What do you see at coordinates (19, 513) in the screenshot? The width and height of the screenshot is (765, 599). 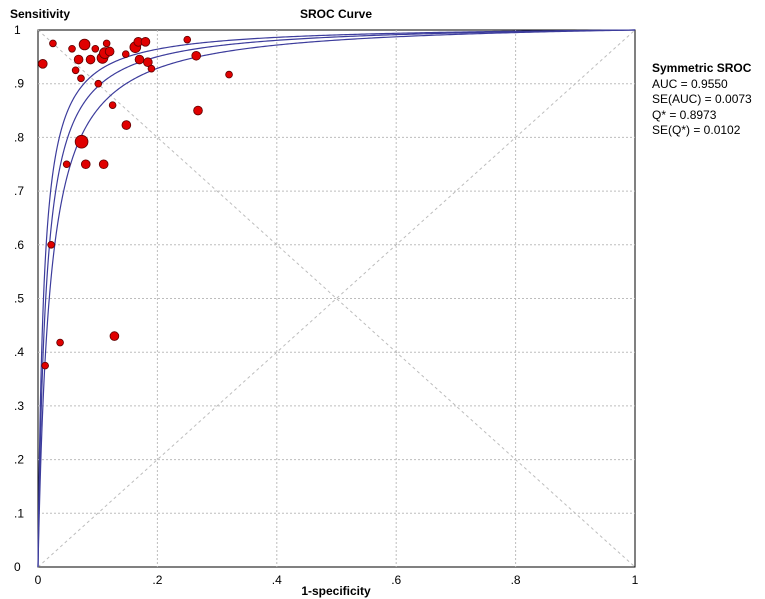 I see `y-tick-label: .1` at bounding box center [19, 513].